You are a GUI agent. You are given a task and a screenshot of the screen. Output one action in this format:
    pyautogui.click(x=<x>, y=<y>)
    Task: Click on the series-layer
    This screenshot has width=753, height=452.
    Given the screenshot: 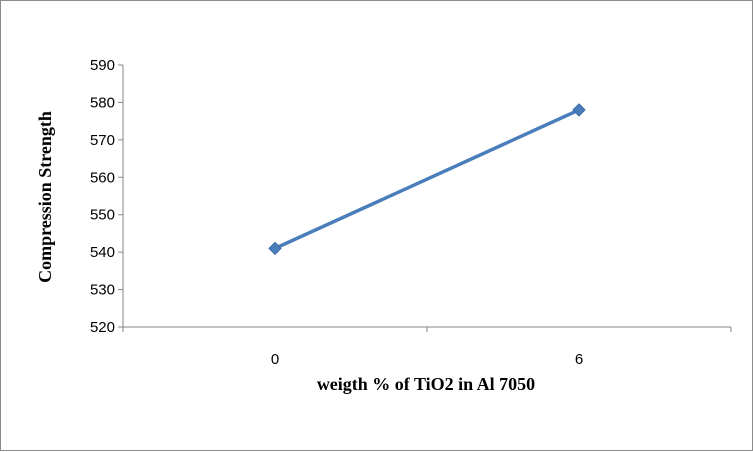 What is the action you would take?
    pyautogui.click(x=427, y=179)
    